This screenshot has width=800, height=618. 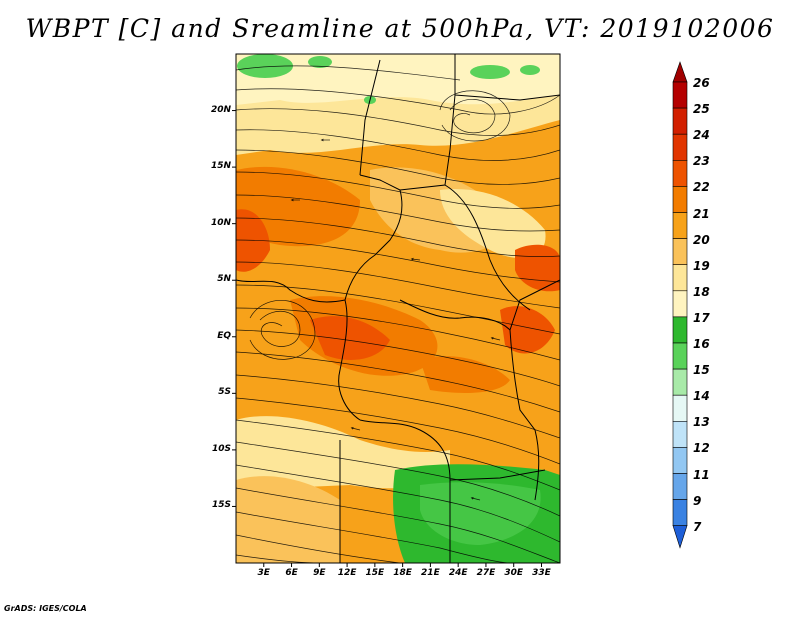 What do you see at coordinates (486, 573) in the screenshot?
I see `lon-label: 27E` at bounding box center [486, 573].